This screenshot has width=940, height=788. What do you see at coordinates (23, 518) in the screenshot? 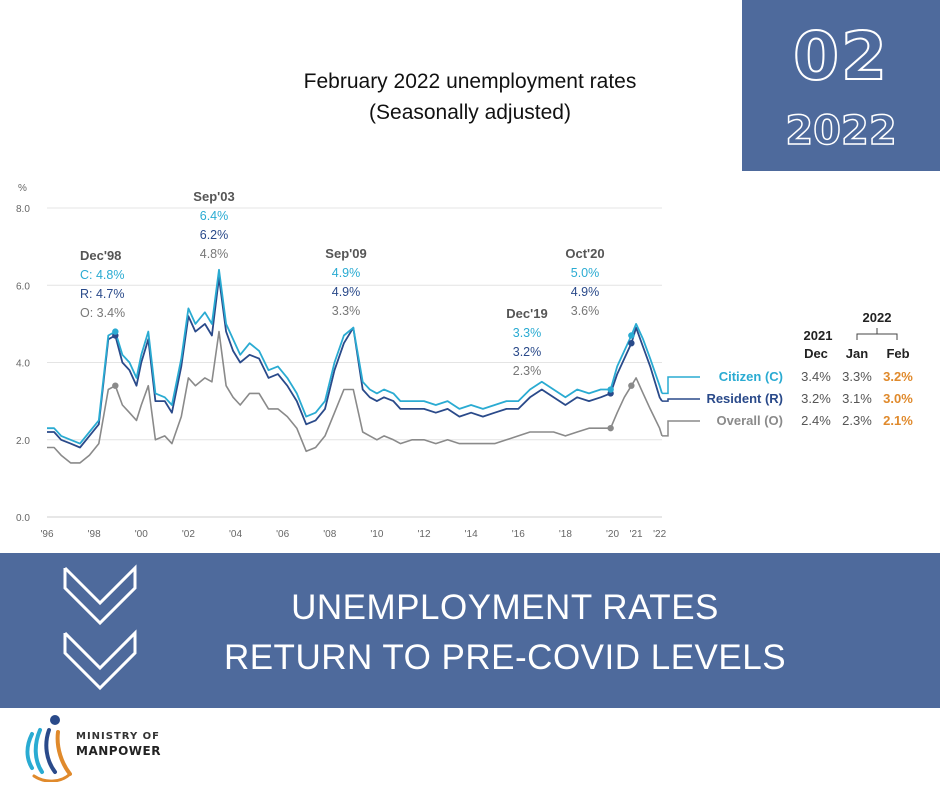
I see `y-tick-label: 0.0` at bounding box center [23, 518].